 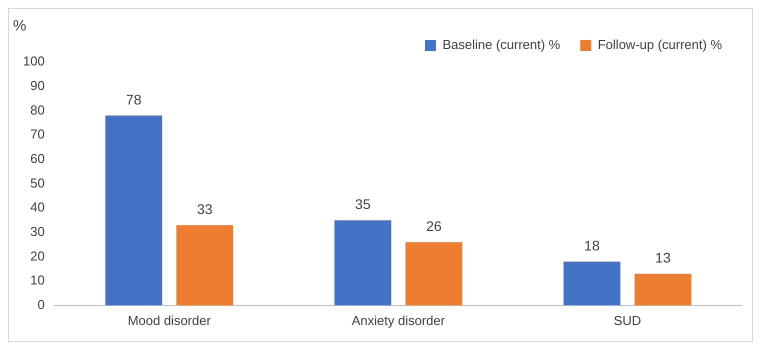 I want to click on data-label: 78, so click(x=134, y=99).